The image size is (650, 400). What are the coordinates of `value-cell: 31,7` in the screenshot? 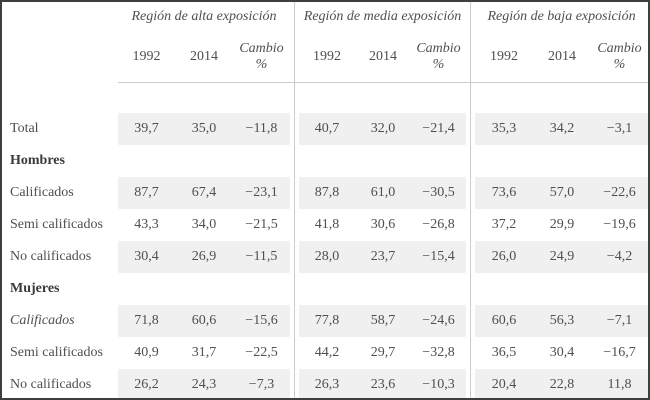 It's located at (204, 352).